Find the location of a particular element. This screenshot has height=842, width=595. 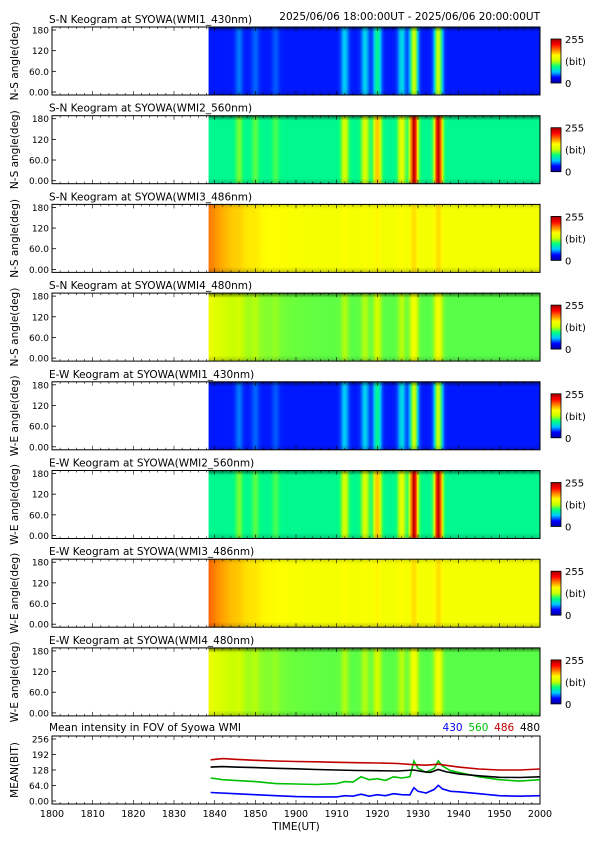

mean-panel-frame is located at coordinates (296, 770).